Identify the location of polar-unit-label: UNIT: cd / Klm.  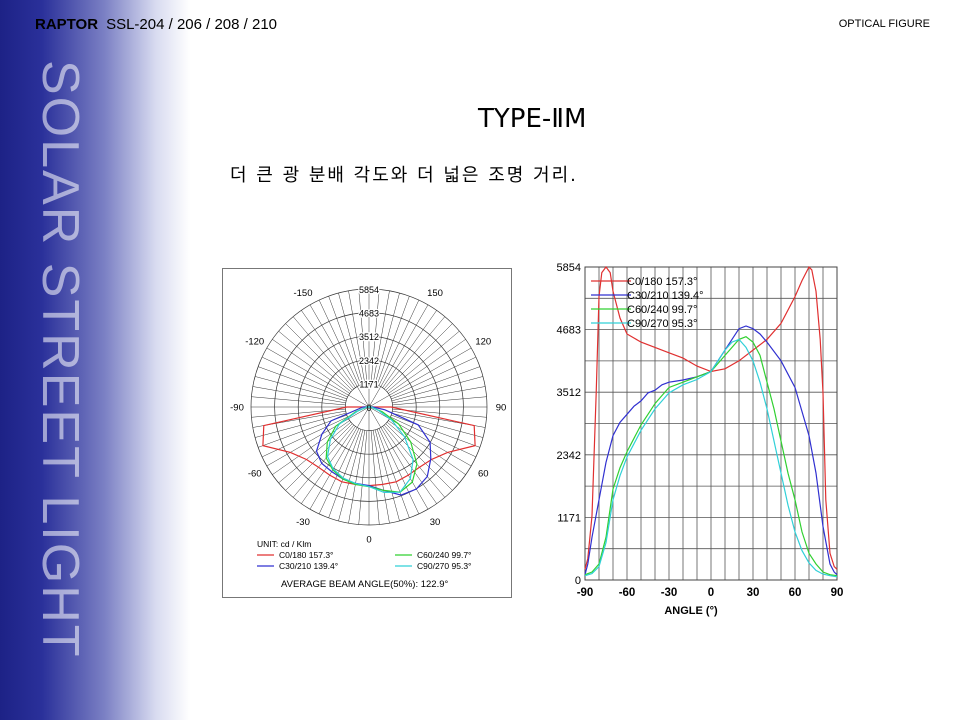
(284, 544).